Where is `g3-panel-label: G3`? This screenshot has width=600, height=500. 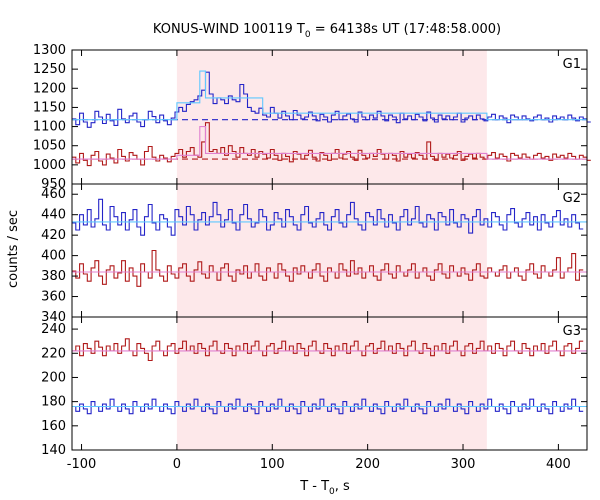 g3-panel-label: G3 is located at coordinates (572, 331).